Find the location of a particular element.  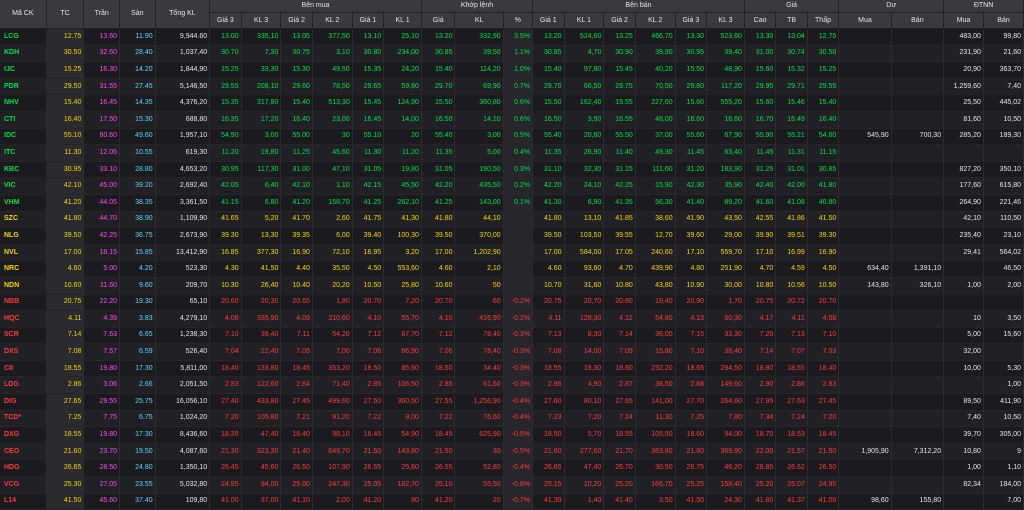

symbol-cell: DXS is located at coordinates (23, 352).